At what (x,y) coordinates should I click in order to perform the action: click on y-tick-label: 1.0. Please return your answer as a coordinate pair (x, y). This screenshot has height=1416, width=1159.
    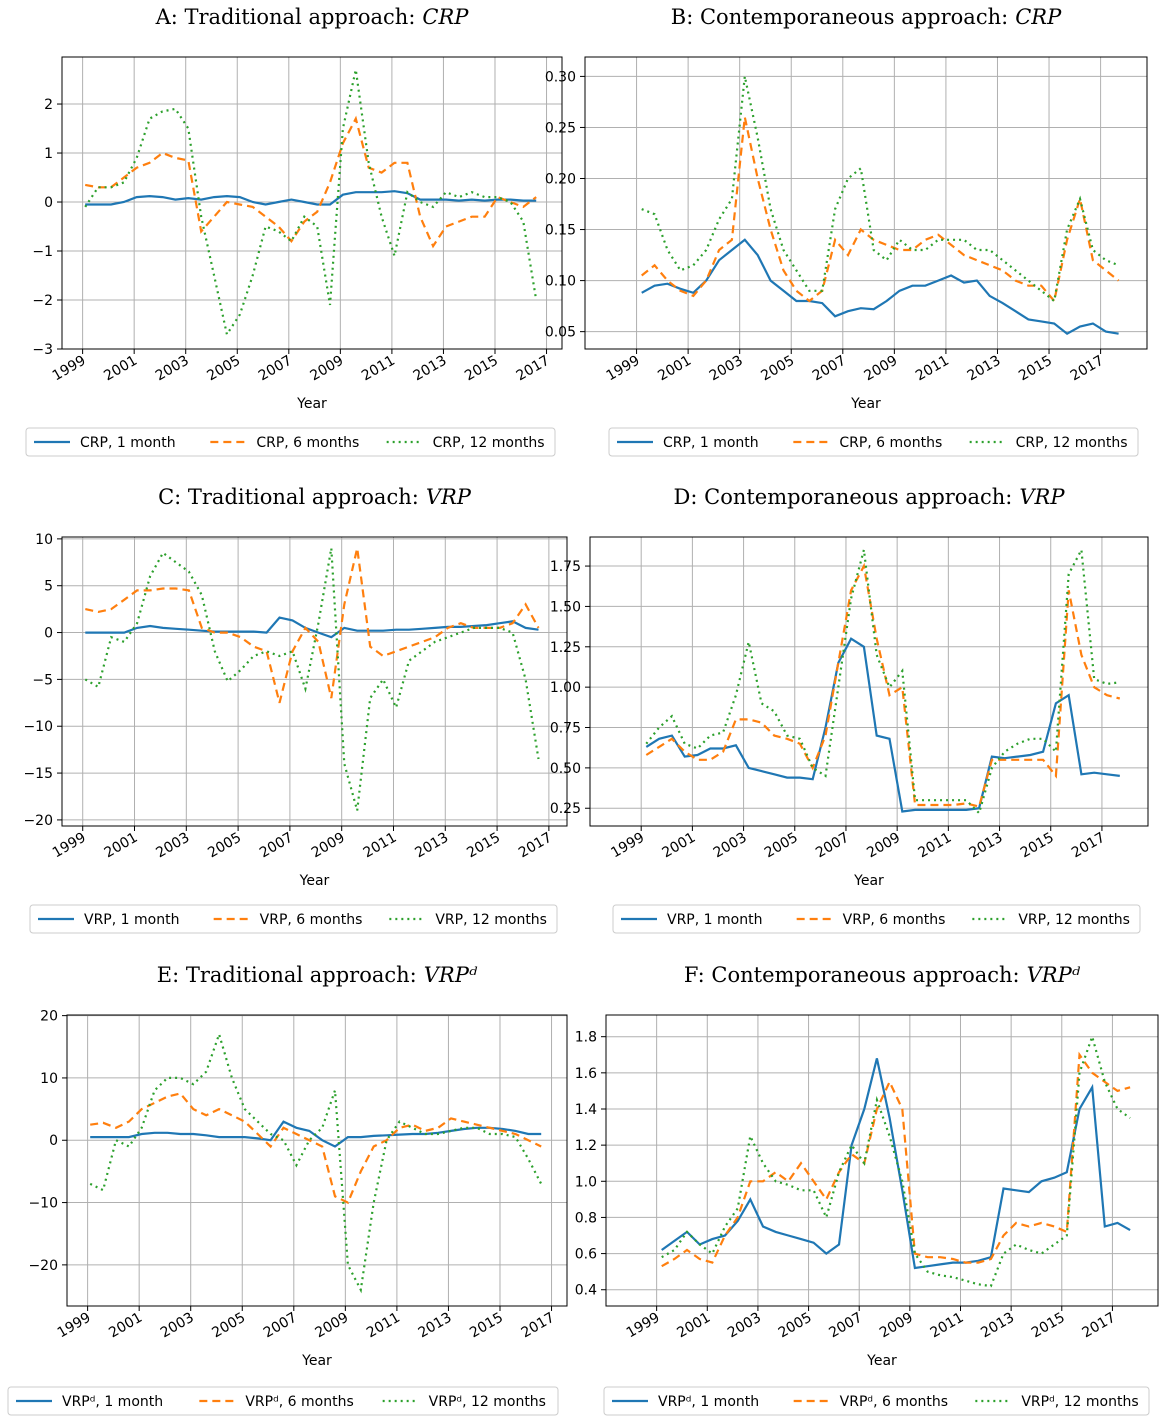
    Looking at the image, I should click on (586, 1182).